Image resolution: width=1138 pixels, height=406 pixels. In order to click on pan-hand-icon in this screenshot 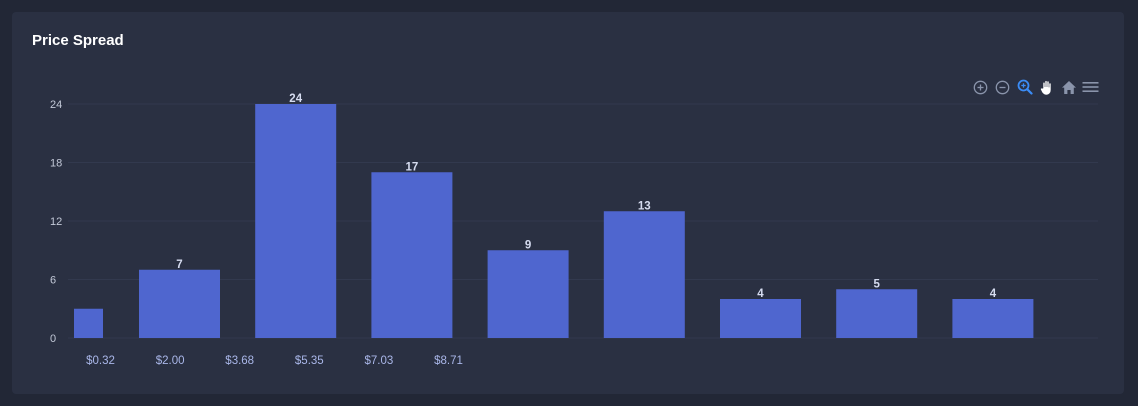, I will do `click(1045, 87)`.